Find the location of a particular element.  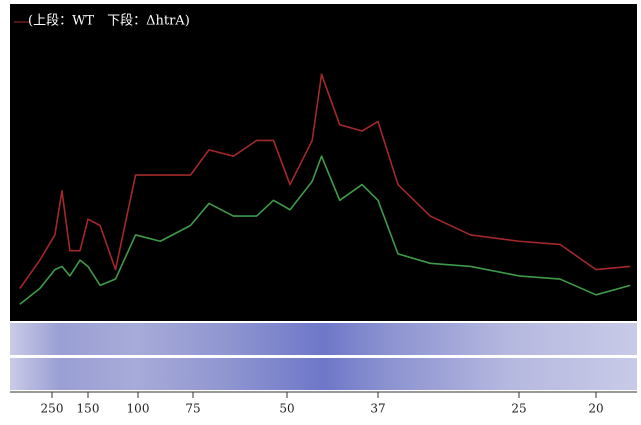

x-tick-label: 250 is located at coordinates (52, 409).